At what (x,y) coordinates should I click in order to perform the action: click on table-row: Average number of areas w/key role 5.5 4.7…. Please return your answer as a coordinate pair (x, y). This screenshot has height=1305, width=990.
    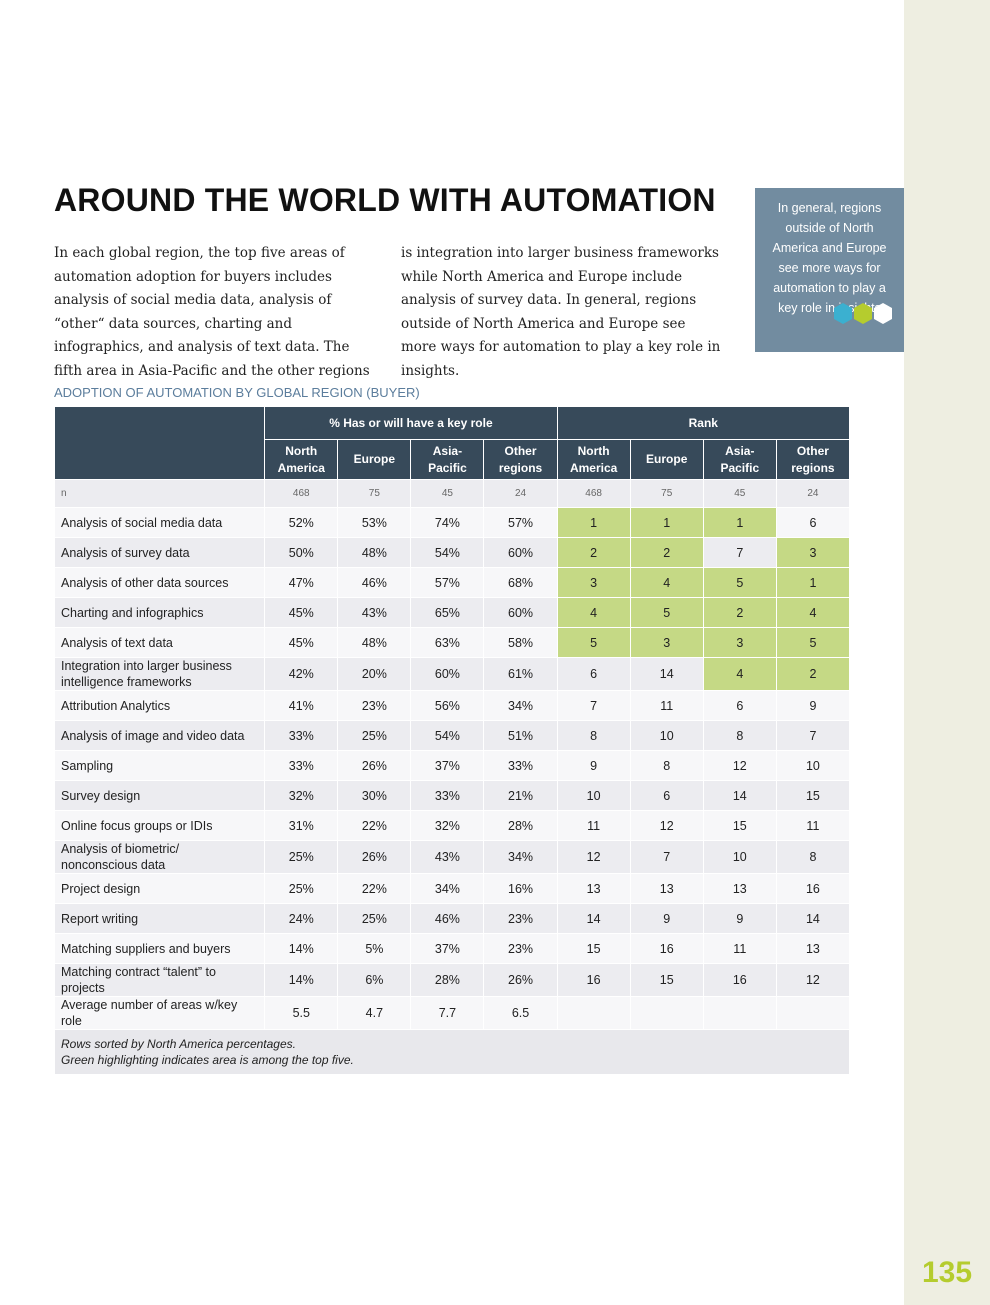
    Looking at the image, I should click on (452, 1013).